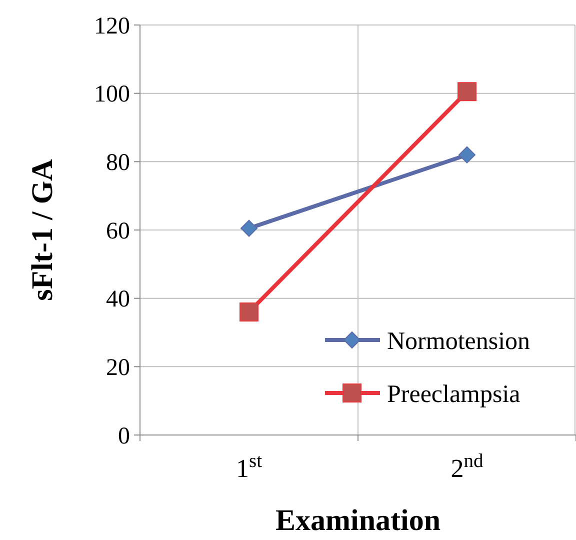  I want to click on legend-label: Normotension, so click(459, 341).